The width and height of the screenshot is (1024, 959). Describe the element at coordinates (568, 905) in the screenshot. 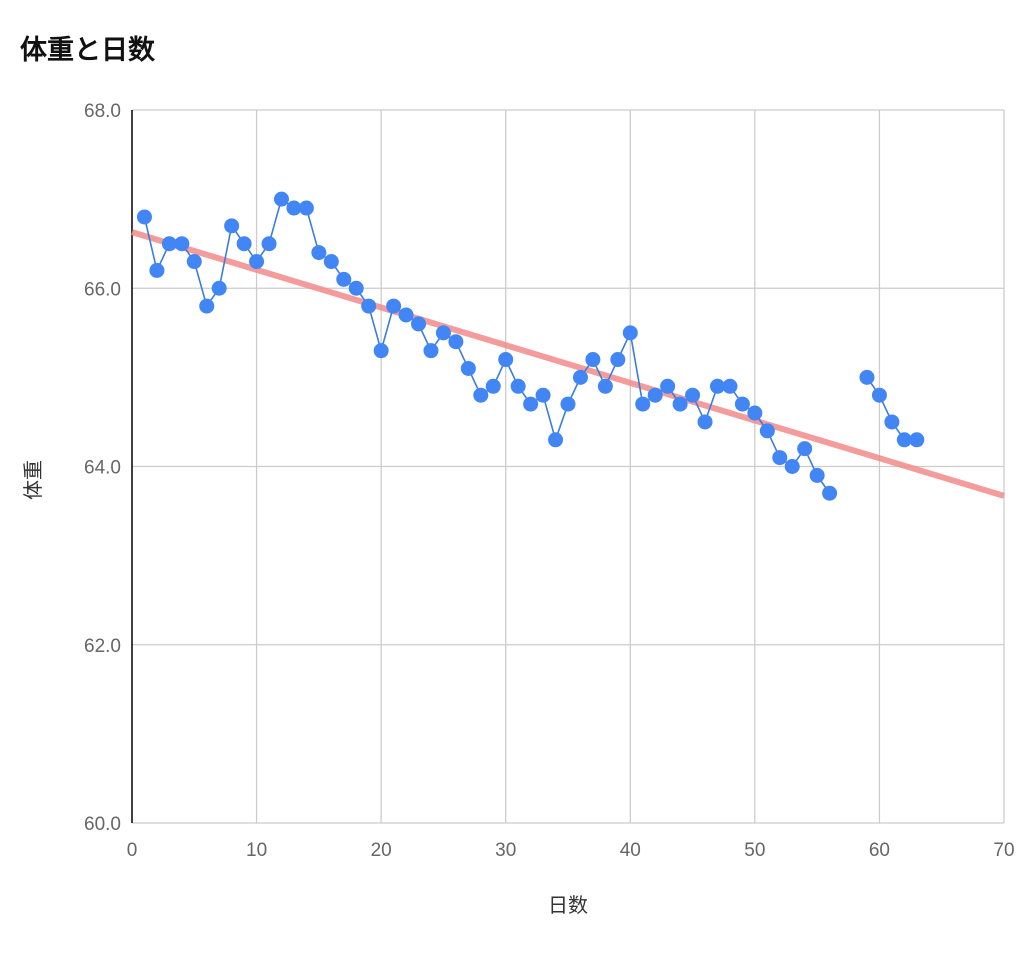

I see `x-axis-title: 日数` at that location.